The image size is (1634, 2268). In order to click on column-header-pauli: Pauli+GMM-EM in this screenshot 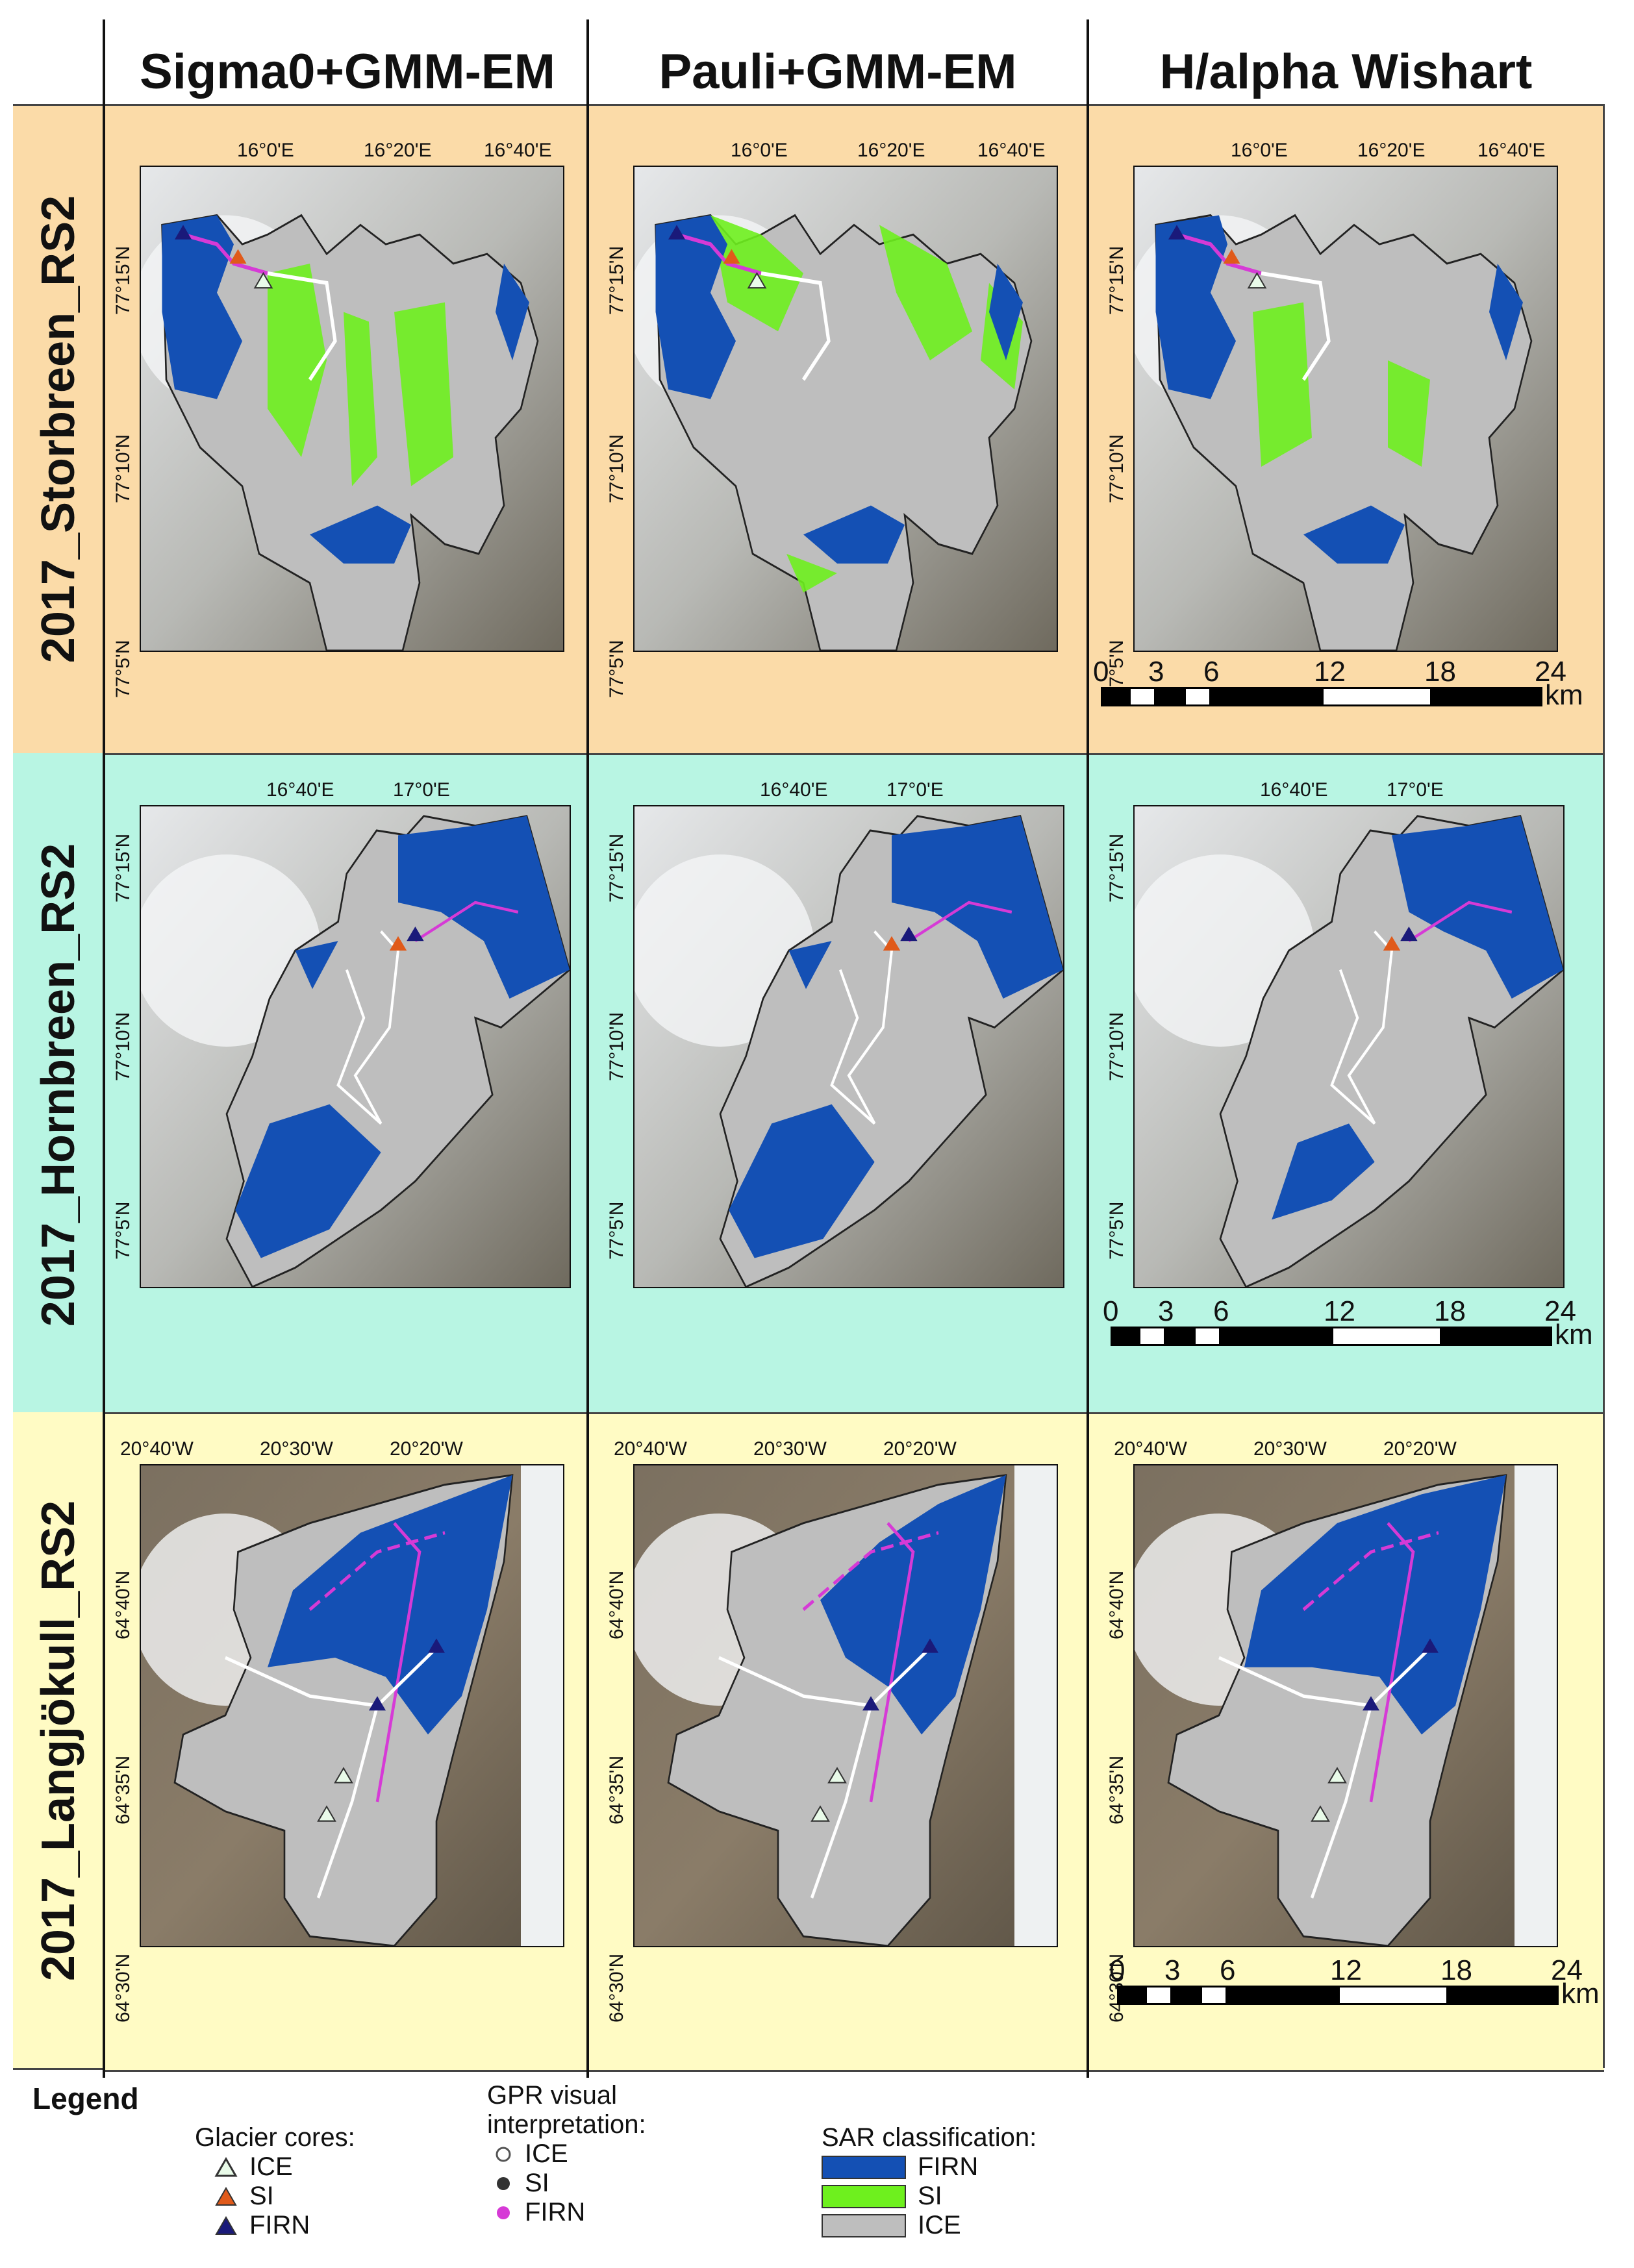, I will do `click(838, 71)`.